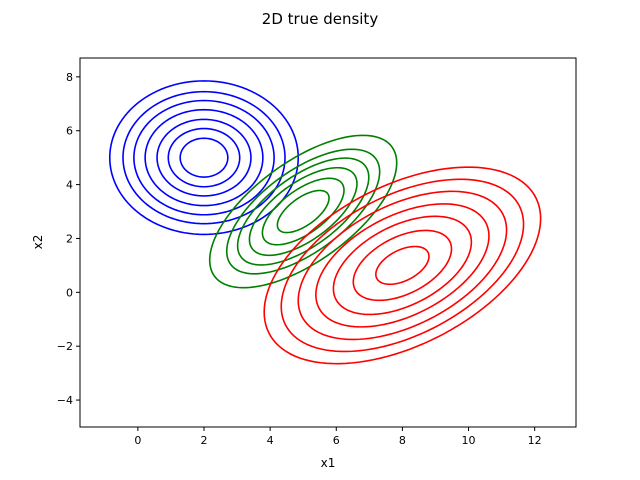 This screenshot has height=480, width=640. What do you see at coordinates (204, 440) in the screenshot?
I see `x-tick-label: 2` at bounding box center [204, 440].